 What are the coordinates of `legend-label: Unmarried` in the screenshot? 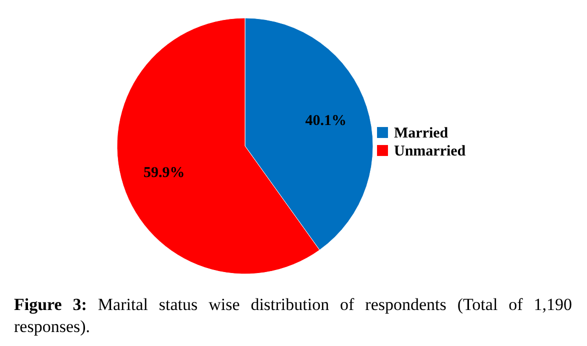 It's located at (430, 152).